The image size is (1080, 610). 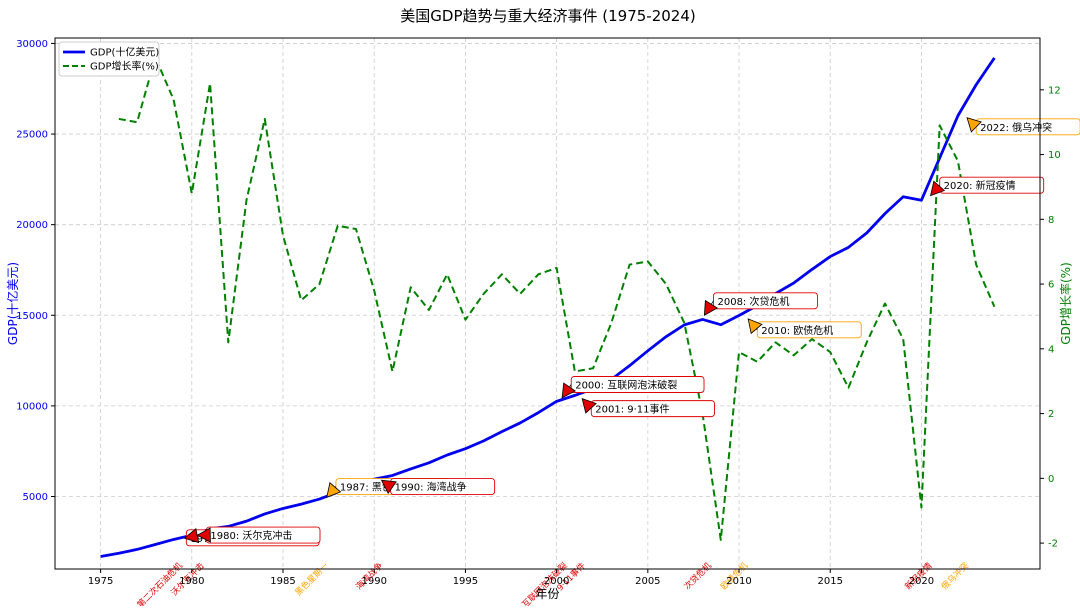 What do you see at coordinates (698, 576) in the screenshot?
I see `bottom-event-label: 次贷危机` at bounding box center [698, 576].